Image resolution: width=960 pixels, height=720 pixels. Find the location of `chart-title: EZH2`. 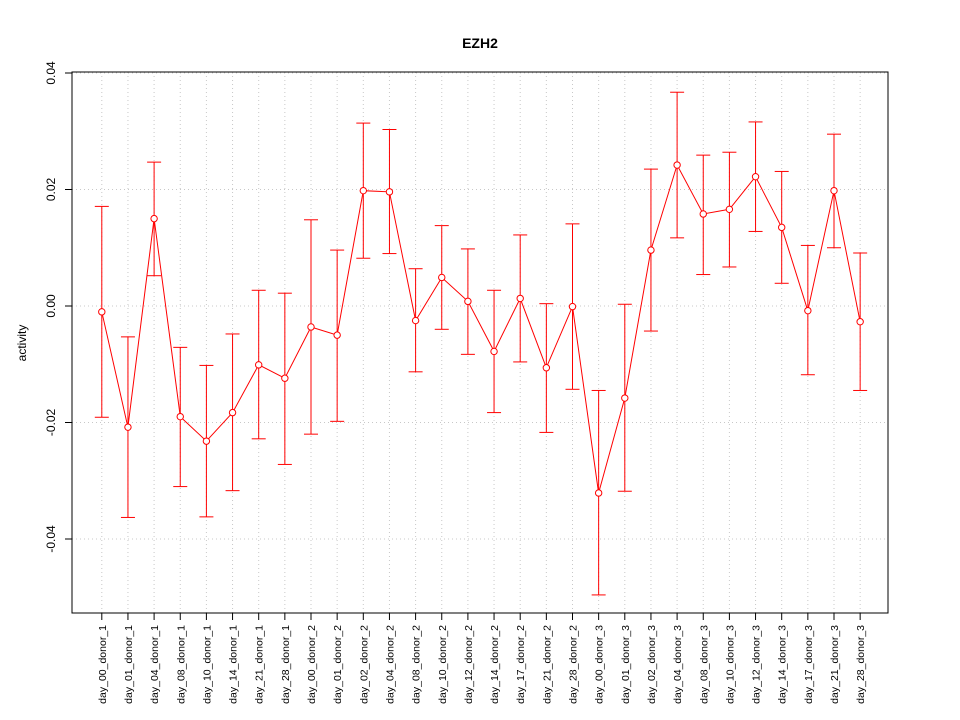

chart-title: EZH2 is located at coordinates (480, 43).